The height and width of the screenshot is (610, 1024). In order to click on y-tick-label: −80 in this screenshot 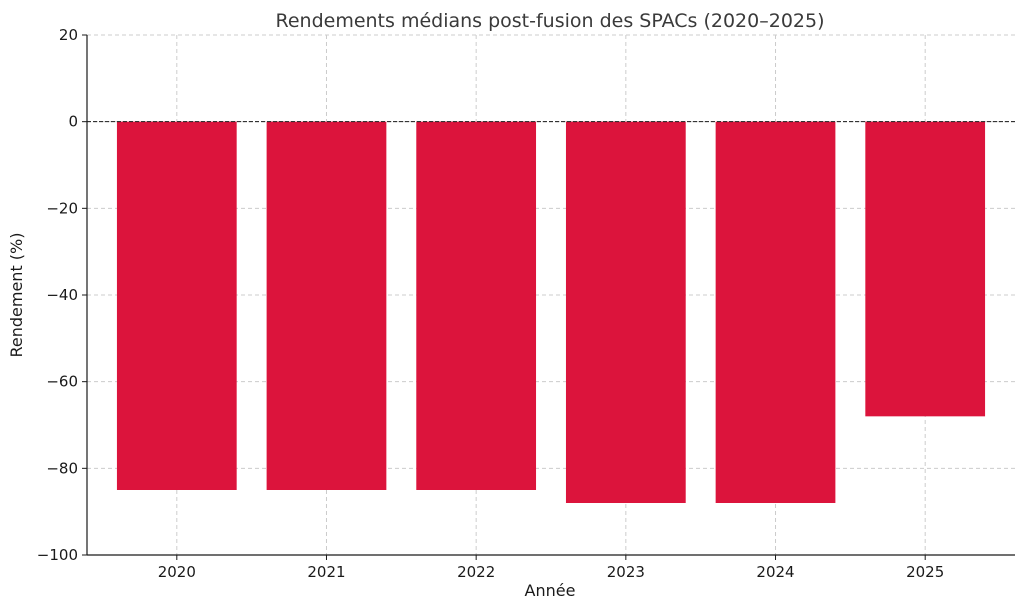, I will do `click(62, 468)`.